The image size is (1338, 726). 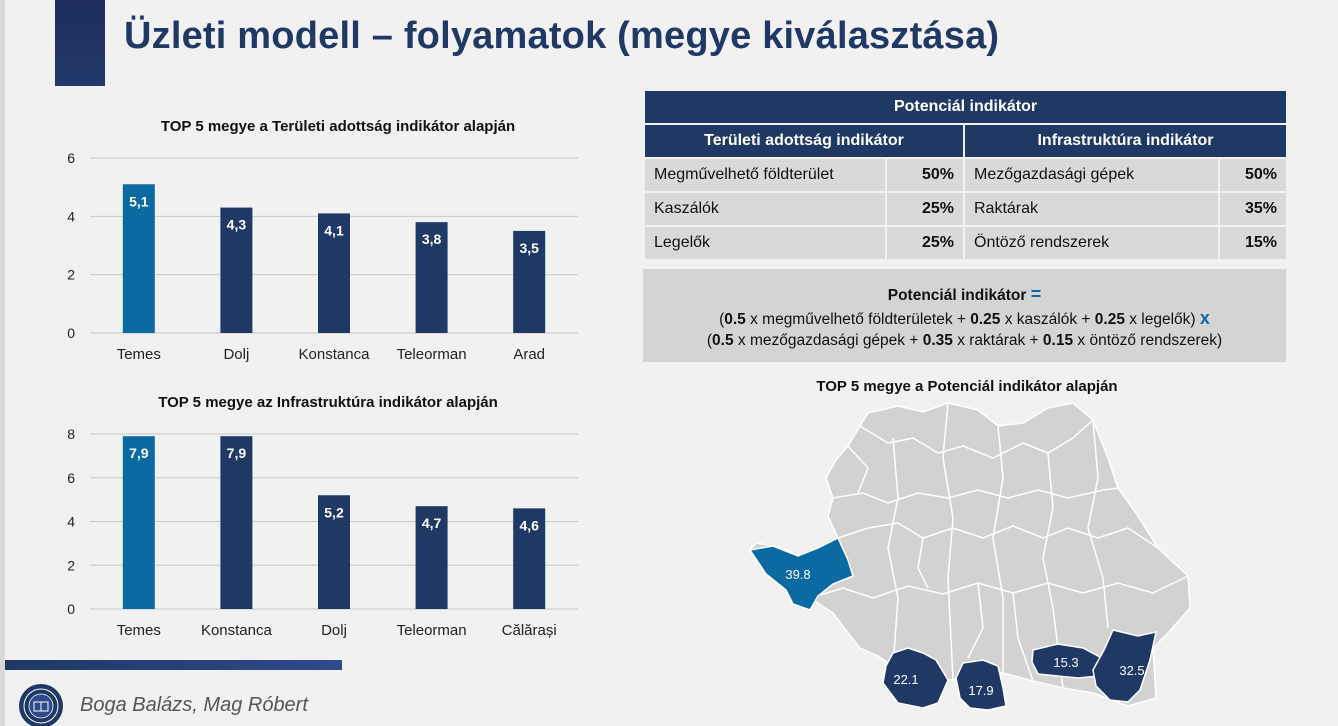 What do you see at coordinates (334, 230) in the screenshot?
I see `bar-data-label: 4,1` at bounding box center [334, 230].